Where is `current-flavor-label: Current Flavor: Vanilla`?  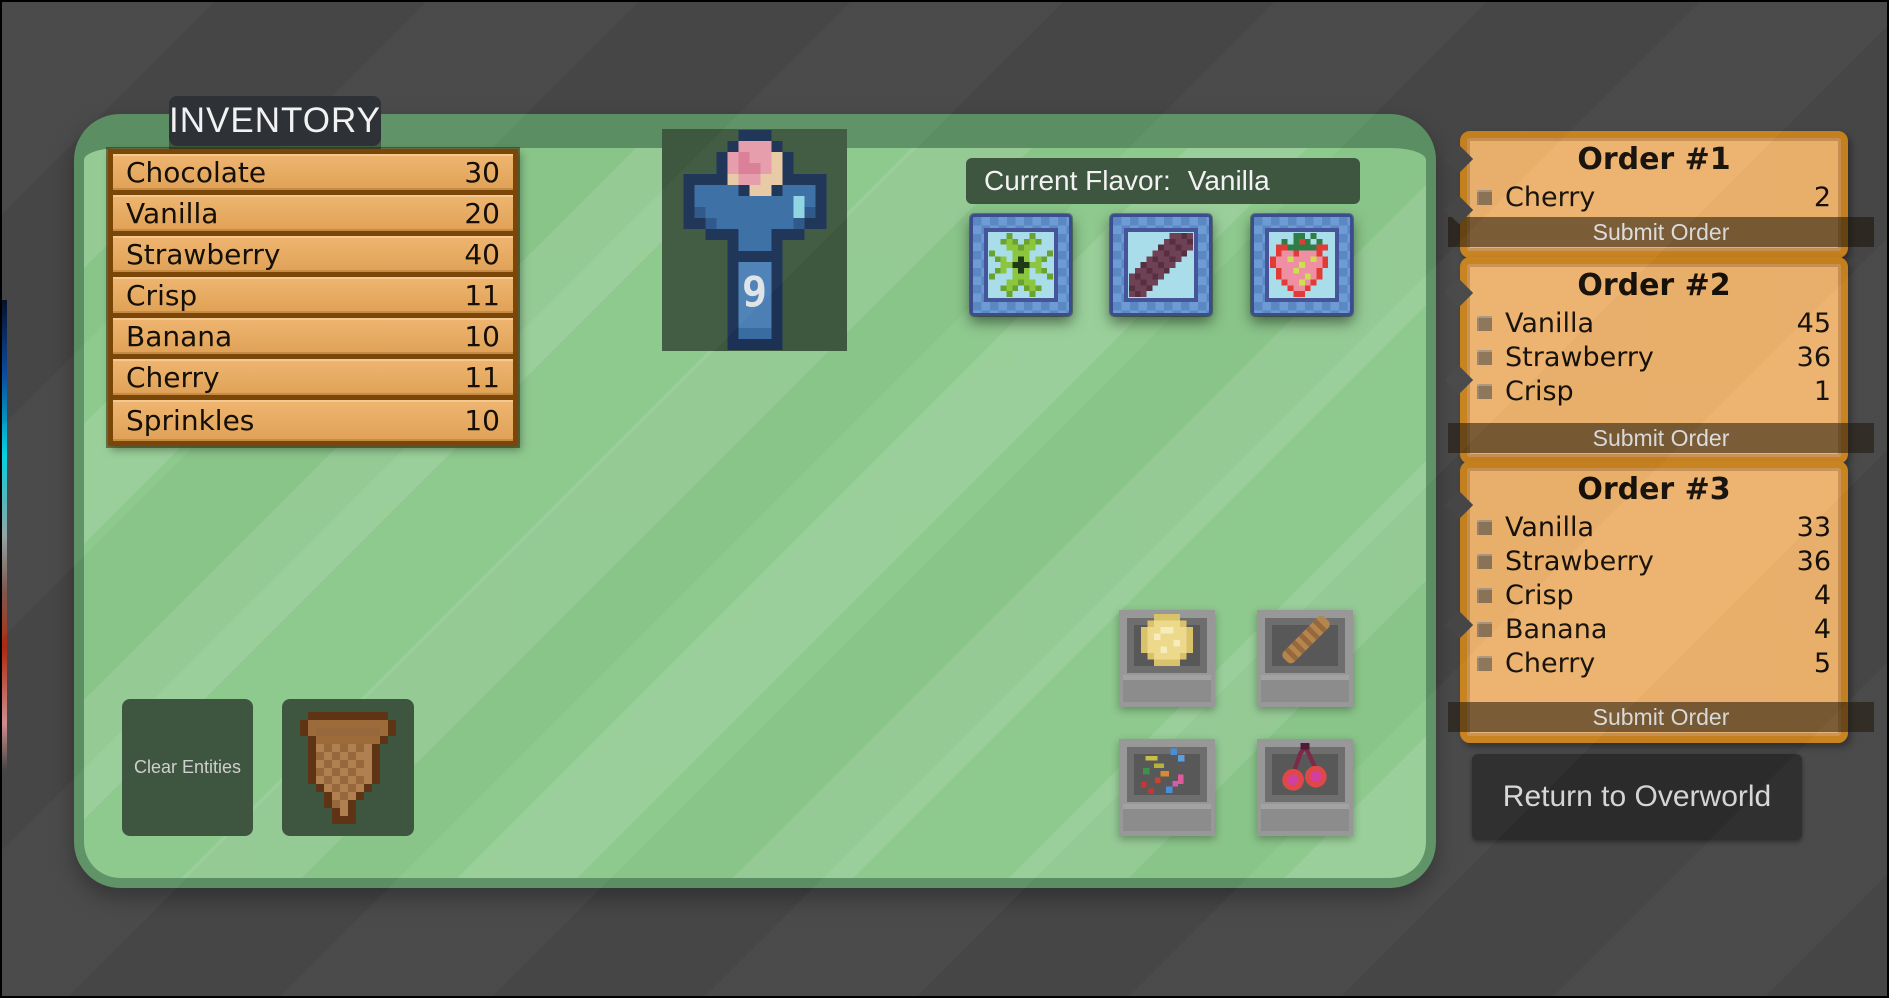 current-flavor-label: Current Flavor: Vanilla is located at coordinates (1163, 181).